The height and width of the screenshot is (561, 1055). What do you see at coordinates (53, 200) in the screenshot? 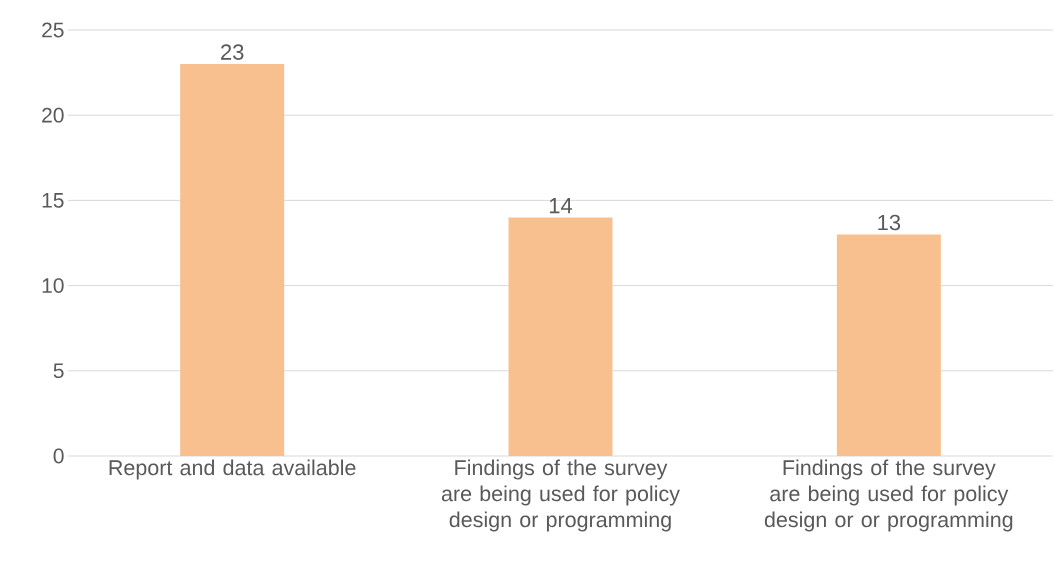
I see `y-tick-label: 15` at bounding box center [53, 200].